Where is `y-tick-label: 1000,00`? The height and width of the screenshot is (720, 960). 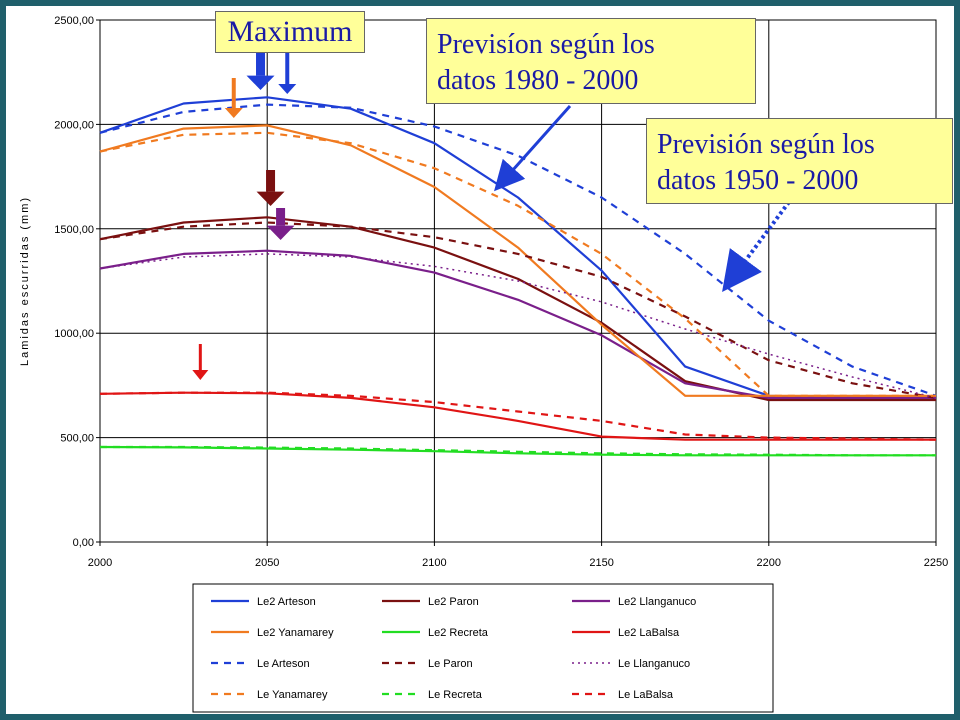
y-tick-label: 1000,00 is located at coordinates (74, 334).